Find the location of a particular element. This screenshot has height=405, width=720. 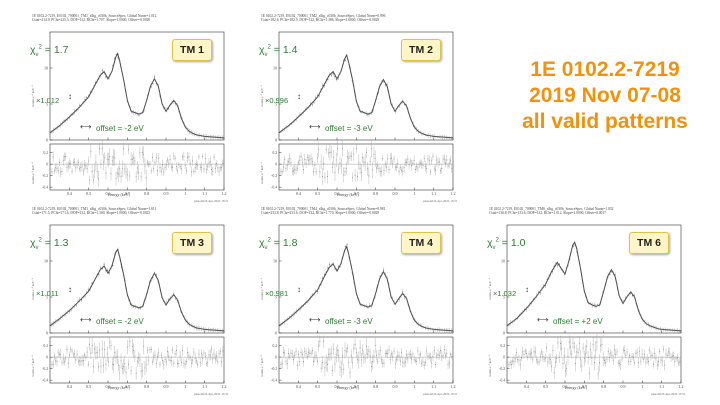

x-tick-label: 0.8 is located at coordinates (146, 193).